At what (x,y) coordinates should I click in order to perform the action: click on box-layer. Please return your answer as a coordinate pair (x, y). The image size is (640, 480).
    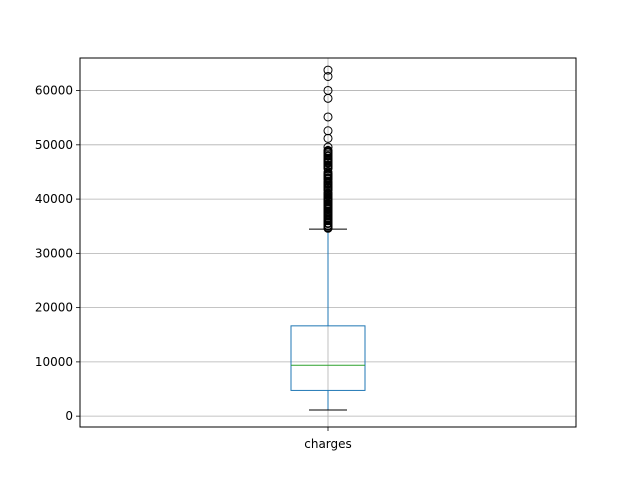
    Looking at the image, I should click on (328, 319).